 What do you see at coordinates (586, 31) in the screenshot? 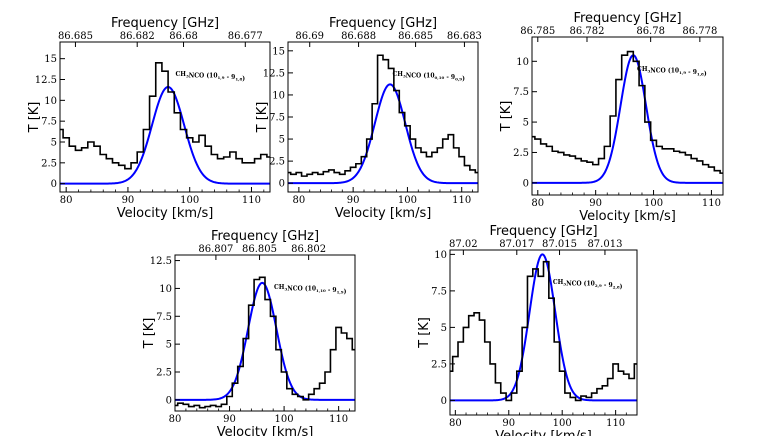
I see `top-tick-label: 86.782` at bounding box center [586, 31].